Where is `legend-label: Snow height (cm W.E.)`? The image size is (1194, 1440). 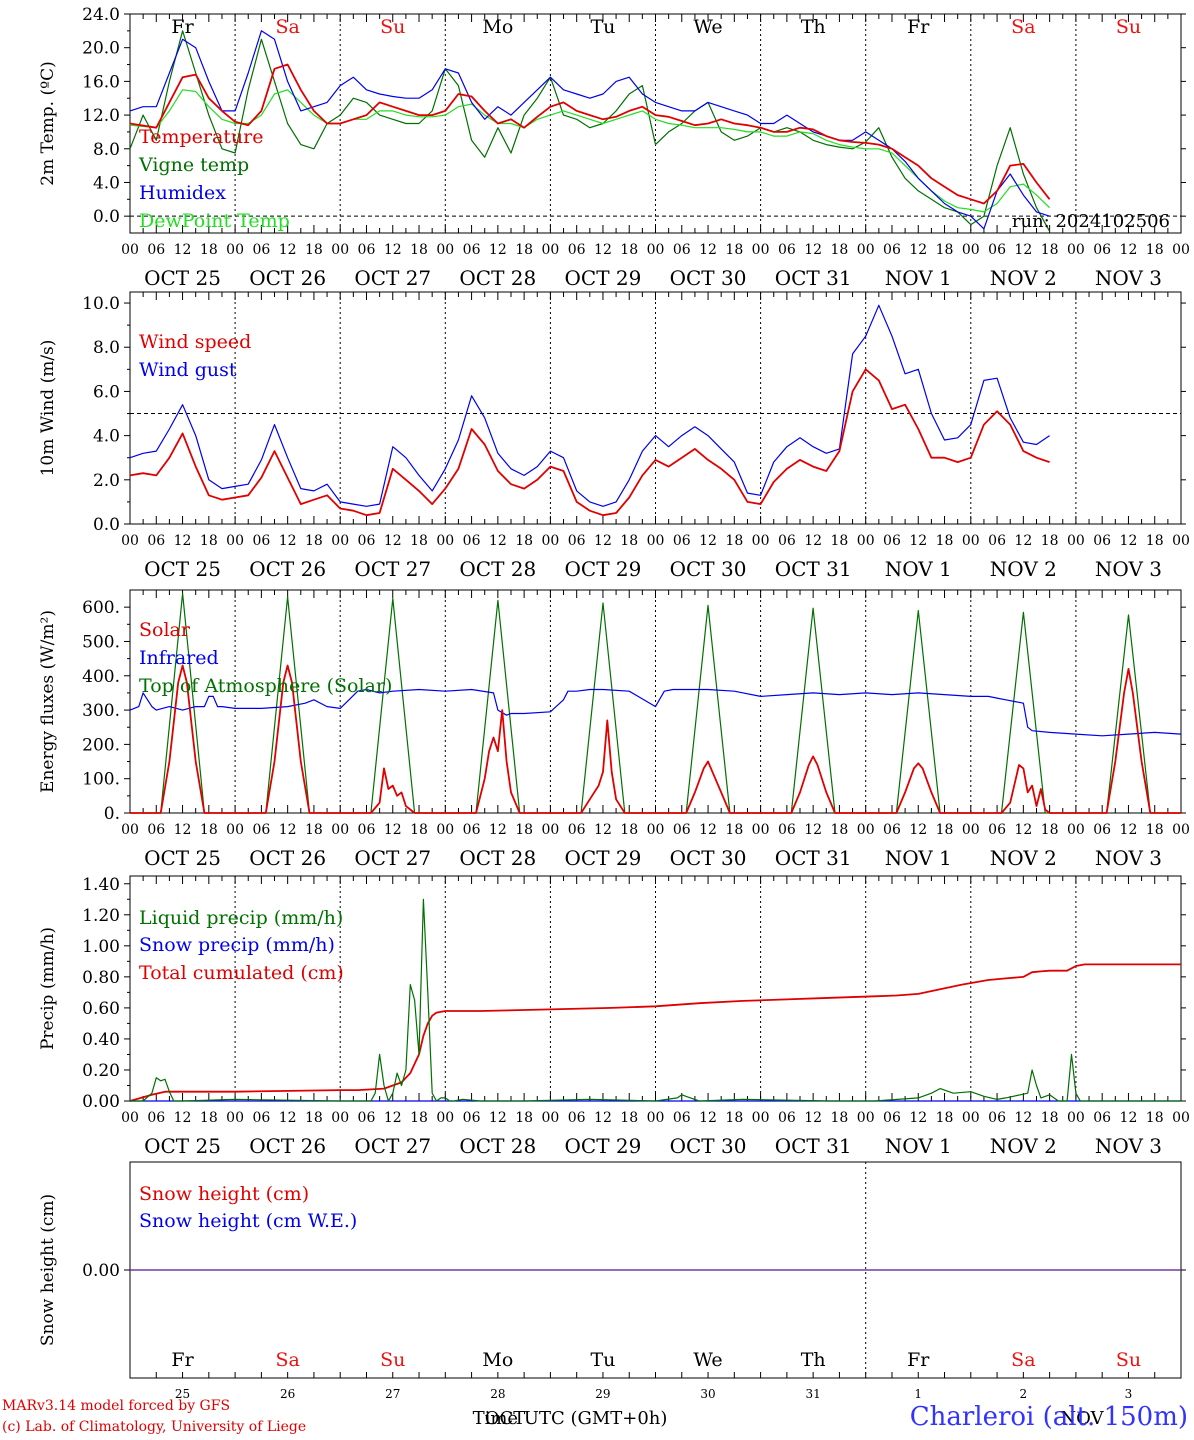
legend-label: Snow height (cm W.E.) is located at coordinates (248, 1221).